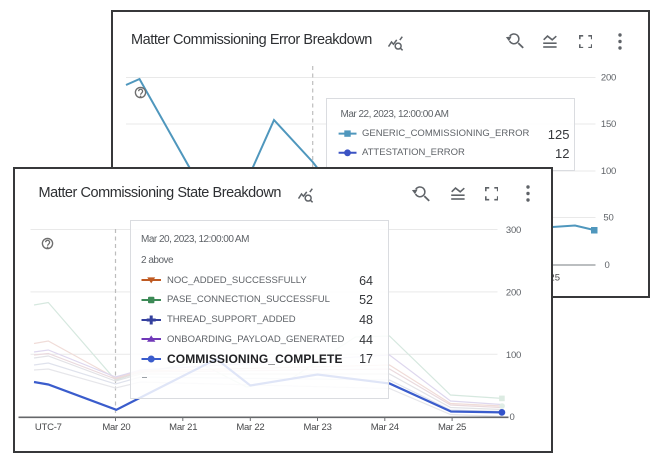  Describe the element at coordinates (451, 427) in the screenshot. I see `svg-text: Mar 25` at that location.